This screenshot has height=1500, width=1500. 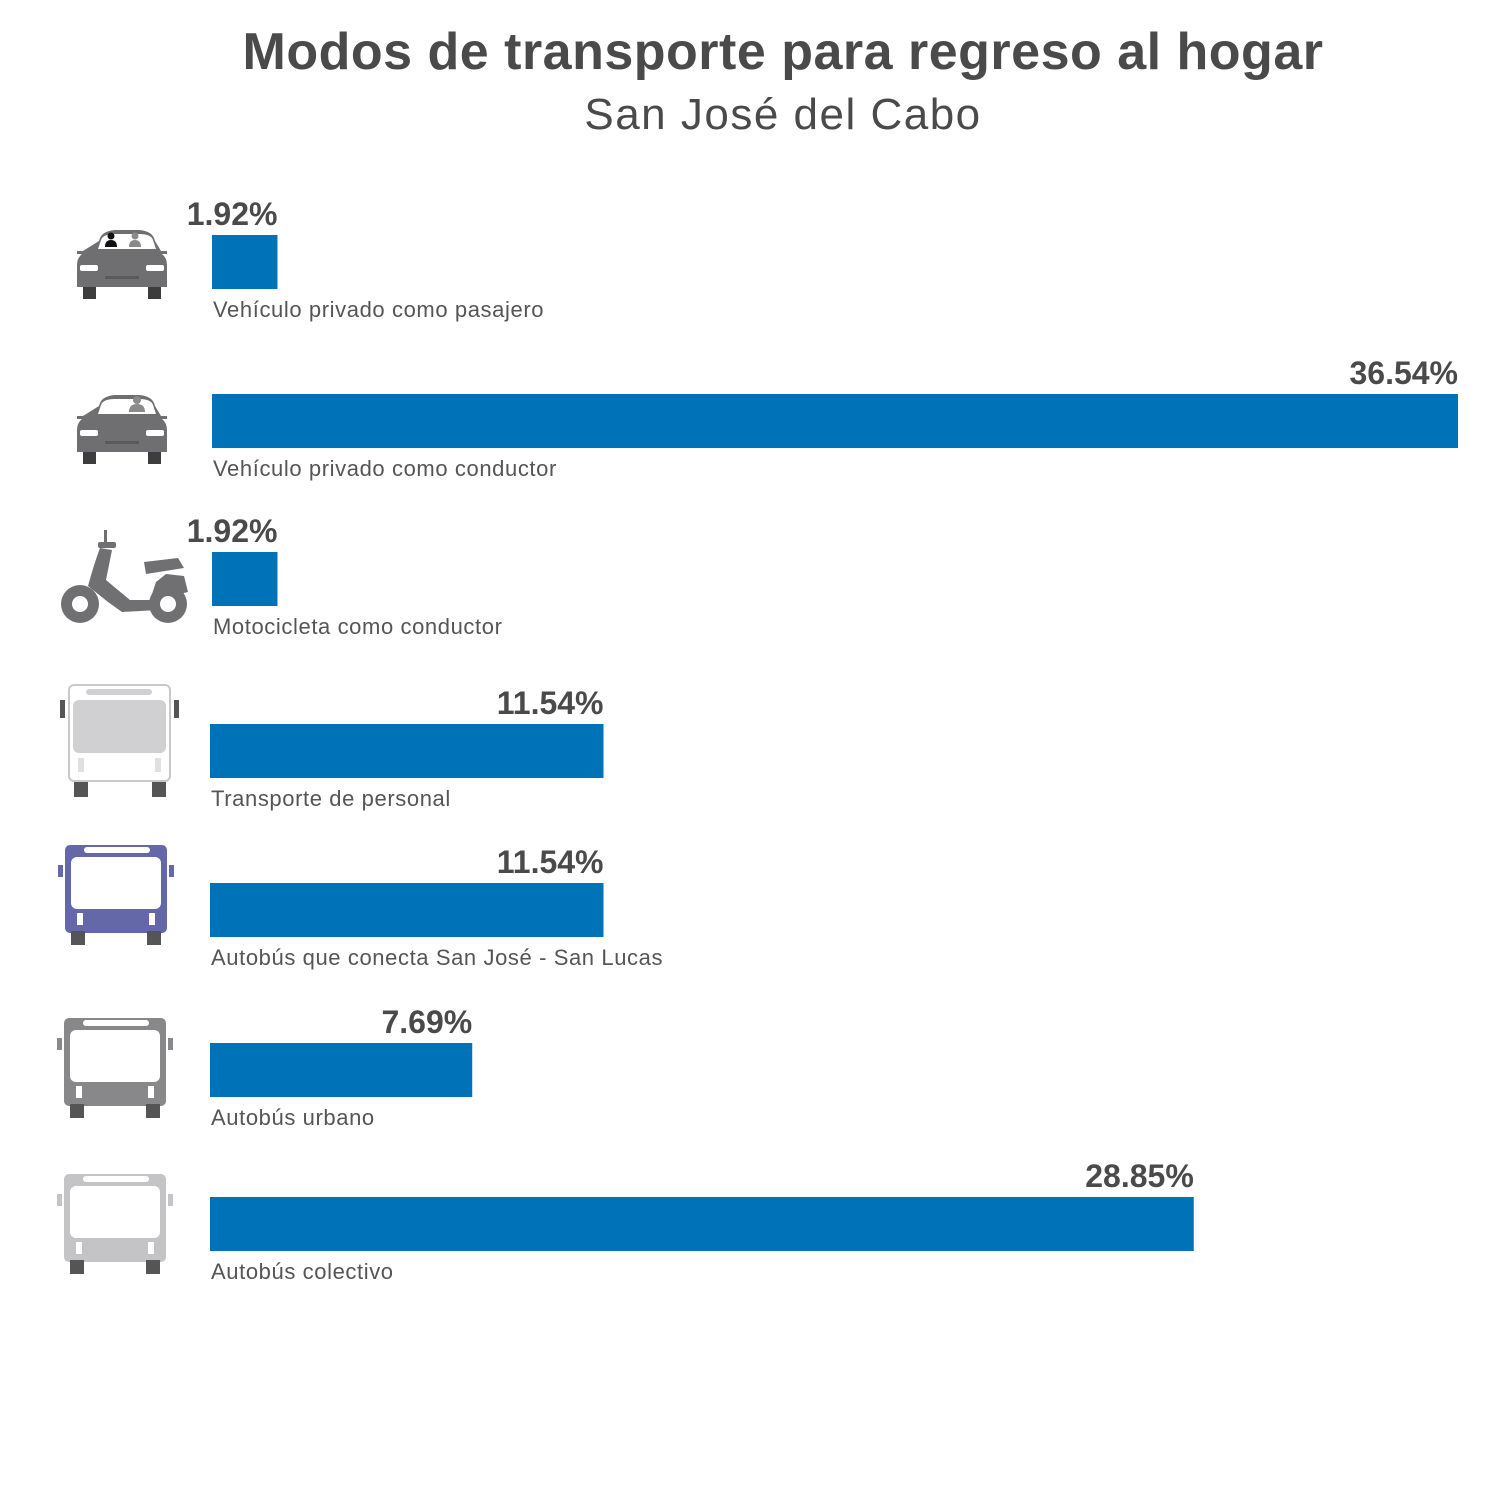 What do you see at coordinates (124, 576) in the screenshot?
I see `motorcycle-icon` at bounding box center [124, 576].